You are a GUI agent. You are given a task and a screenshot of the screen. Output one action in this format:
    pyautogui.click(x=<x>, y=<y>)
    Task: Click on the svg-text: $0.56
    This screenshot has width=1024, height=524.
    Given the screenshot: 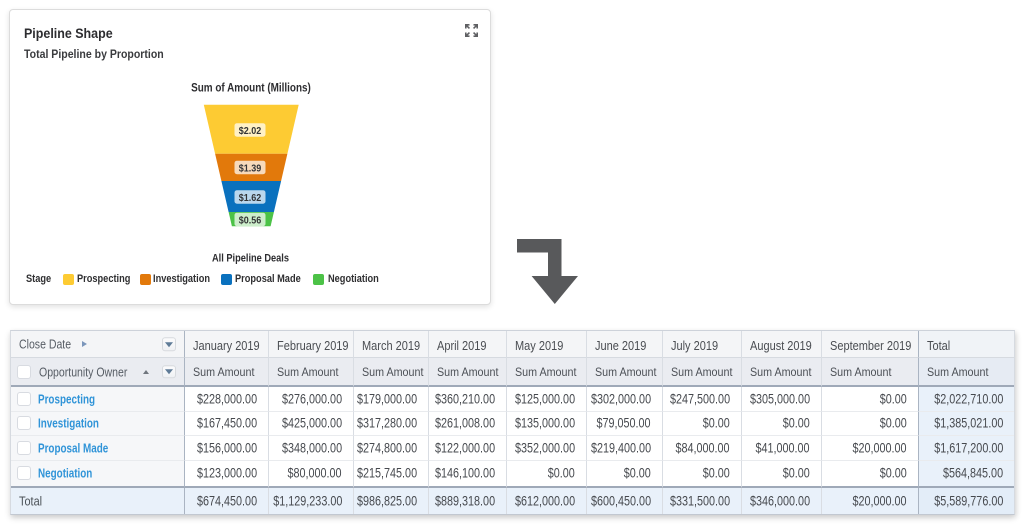 What is the action you would take?
    pyautogui.click(x=250, y=221)
    